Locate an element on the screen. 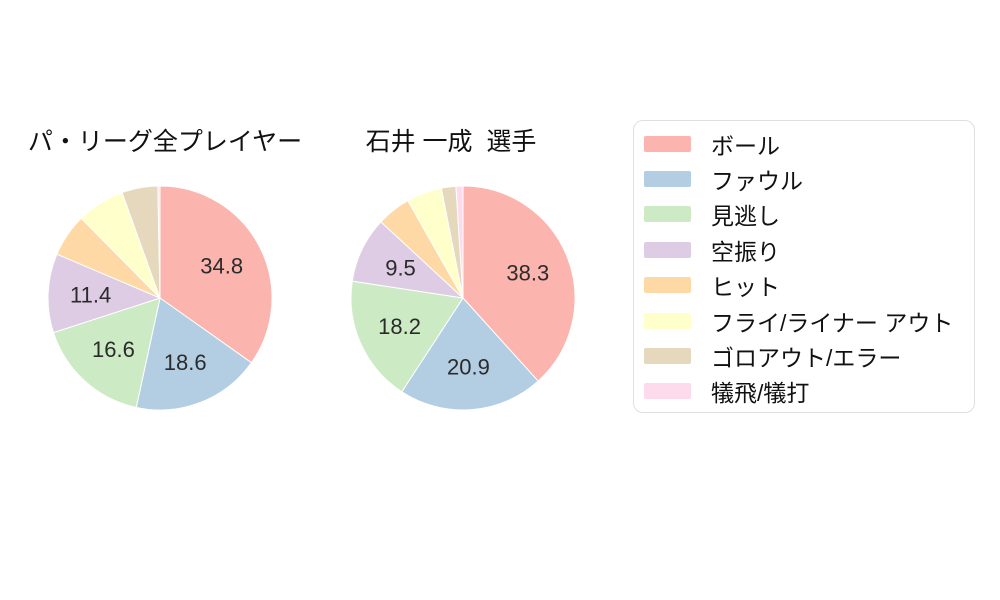  legend-item-2: 見逃し is located at coordinates (809, 214).